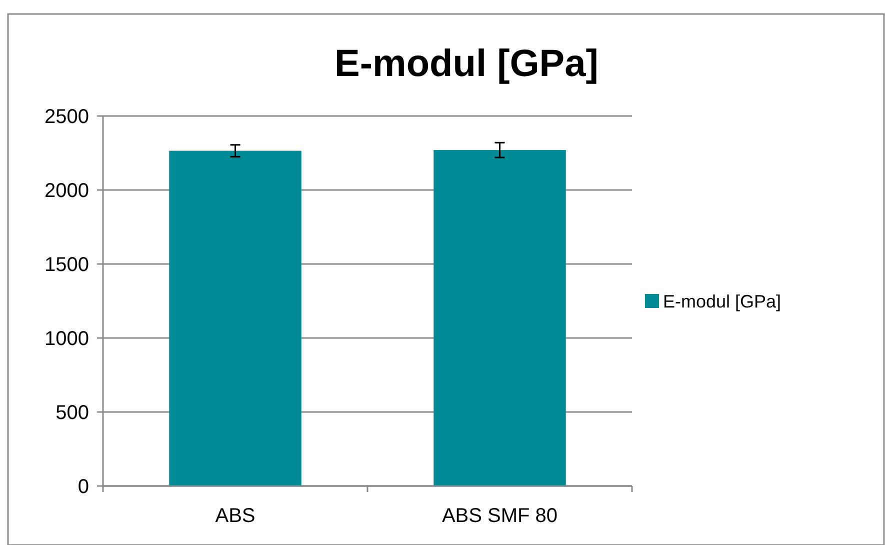 The height and width of the screenshot is (545, 885). I want to click on y-tick-label: 2000, so click(66, 191).